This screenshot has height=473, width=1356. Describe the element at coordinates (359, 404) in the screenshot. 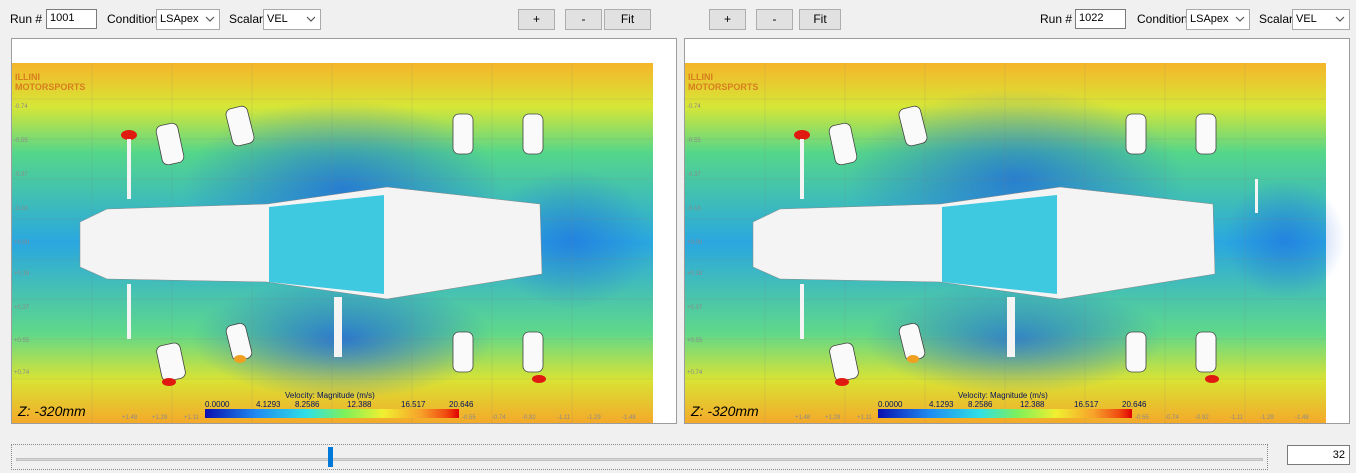

I see `left-cbar-tick-3: 12.388` at that location.